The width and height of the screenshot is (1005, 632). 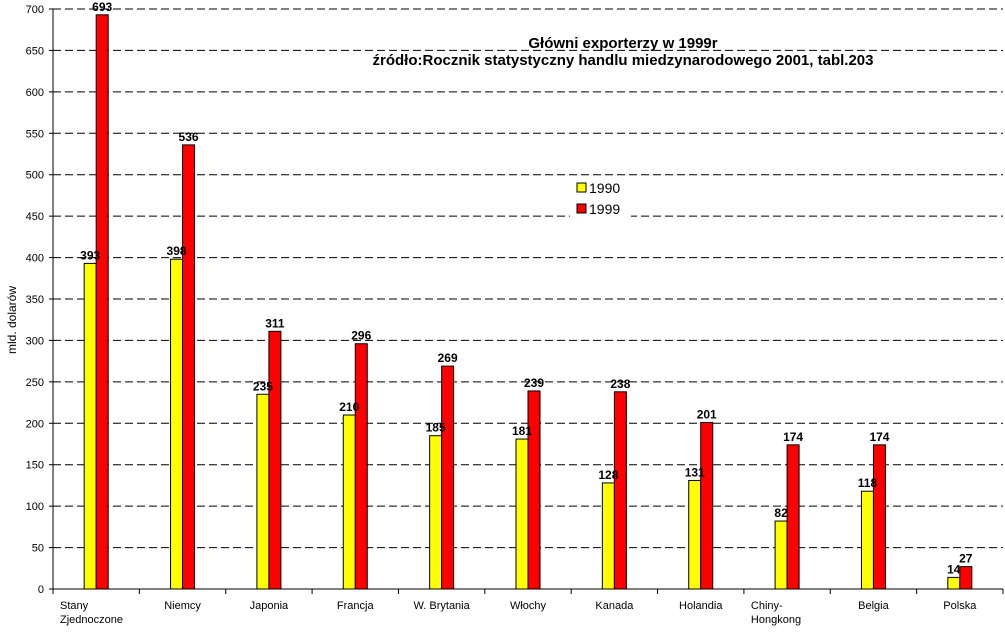 What do you see at coordinates (436, 428) in the screenshot?
I see `data-label-1990-4: 185` at bounding box center [436, 428].